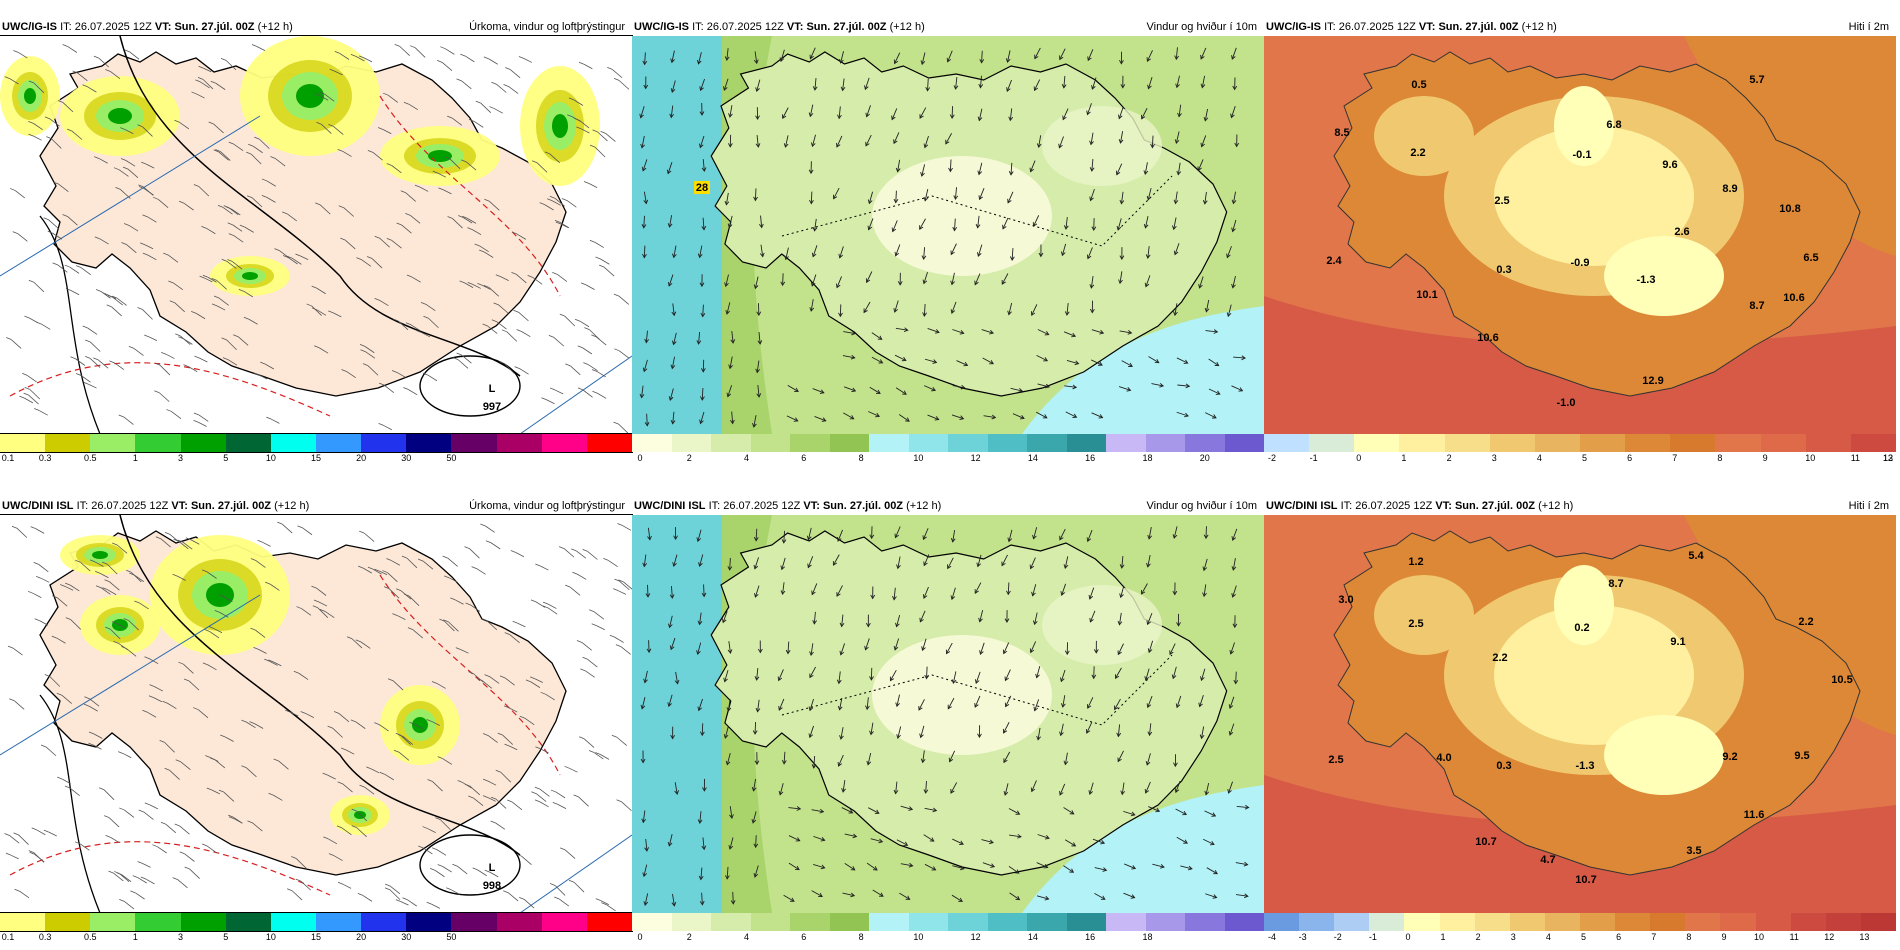 Image resolution: width=1900 pixels, height=950 pixels. I want to click on temperature-value-label: 9.5, so click(1801, 756).